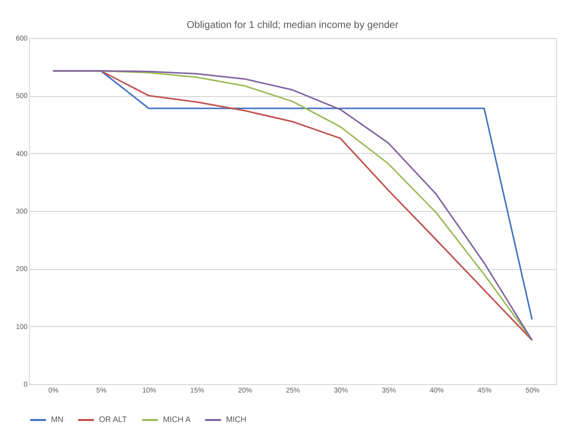 The width and height of the screenshot is (571, 429). I want to click on legend-label: MICH A, so click(177, 419).